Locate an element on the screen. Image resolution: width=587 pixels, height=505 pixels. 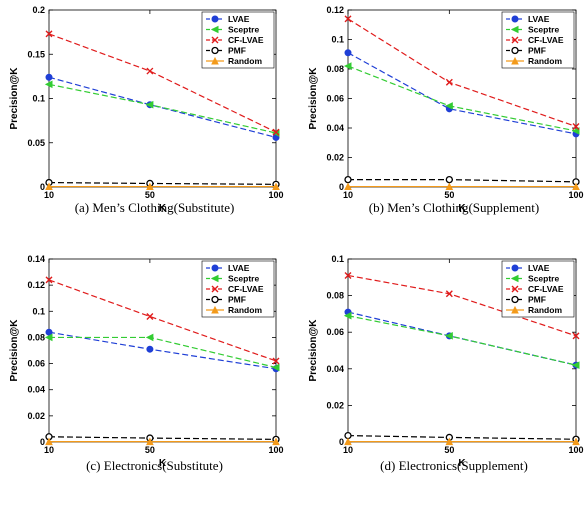
series-line-sceptre is located at coordinates (462, 340).